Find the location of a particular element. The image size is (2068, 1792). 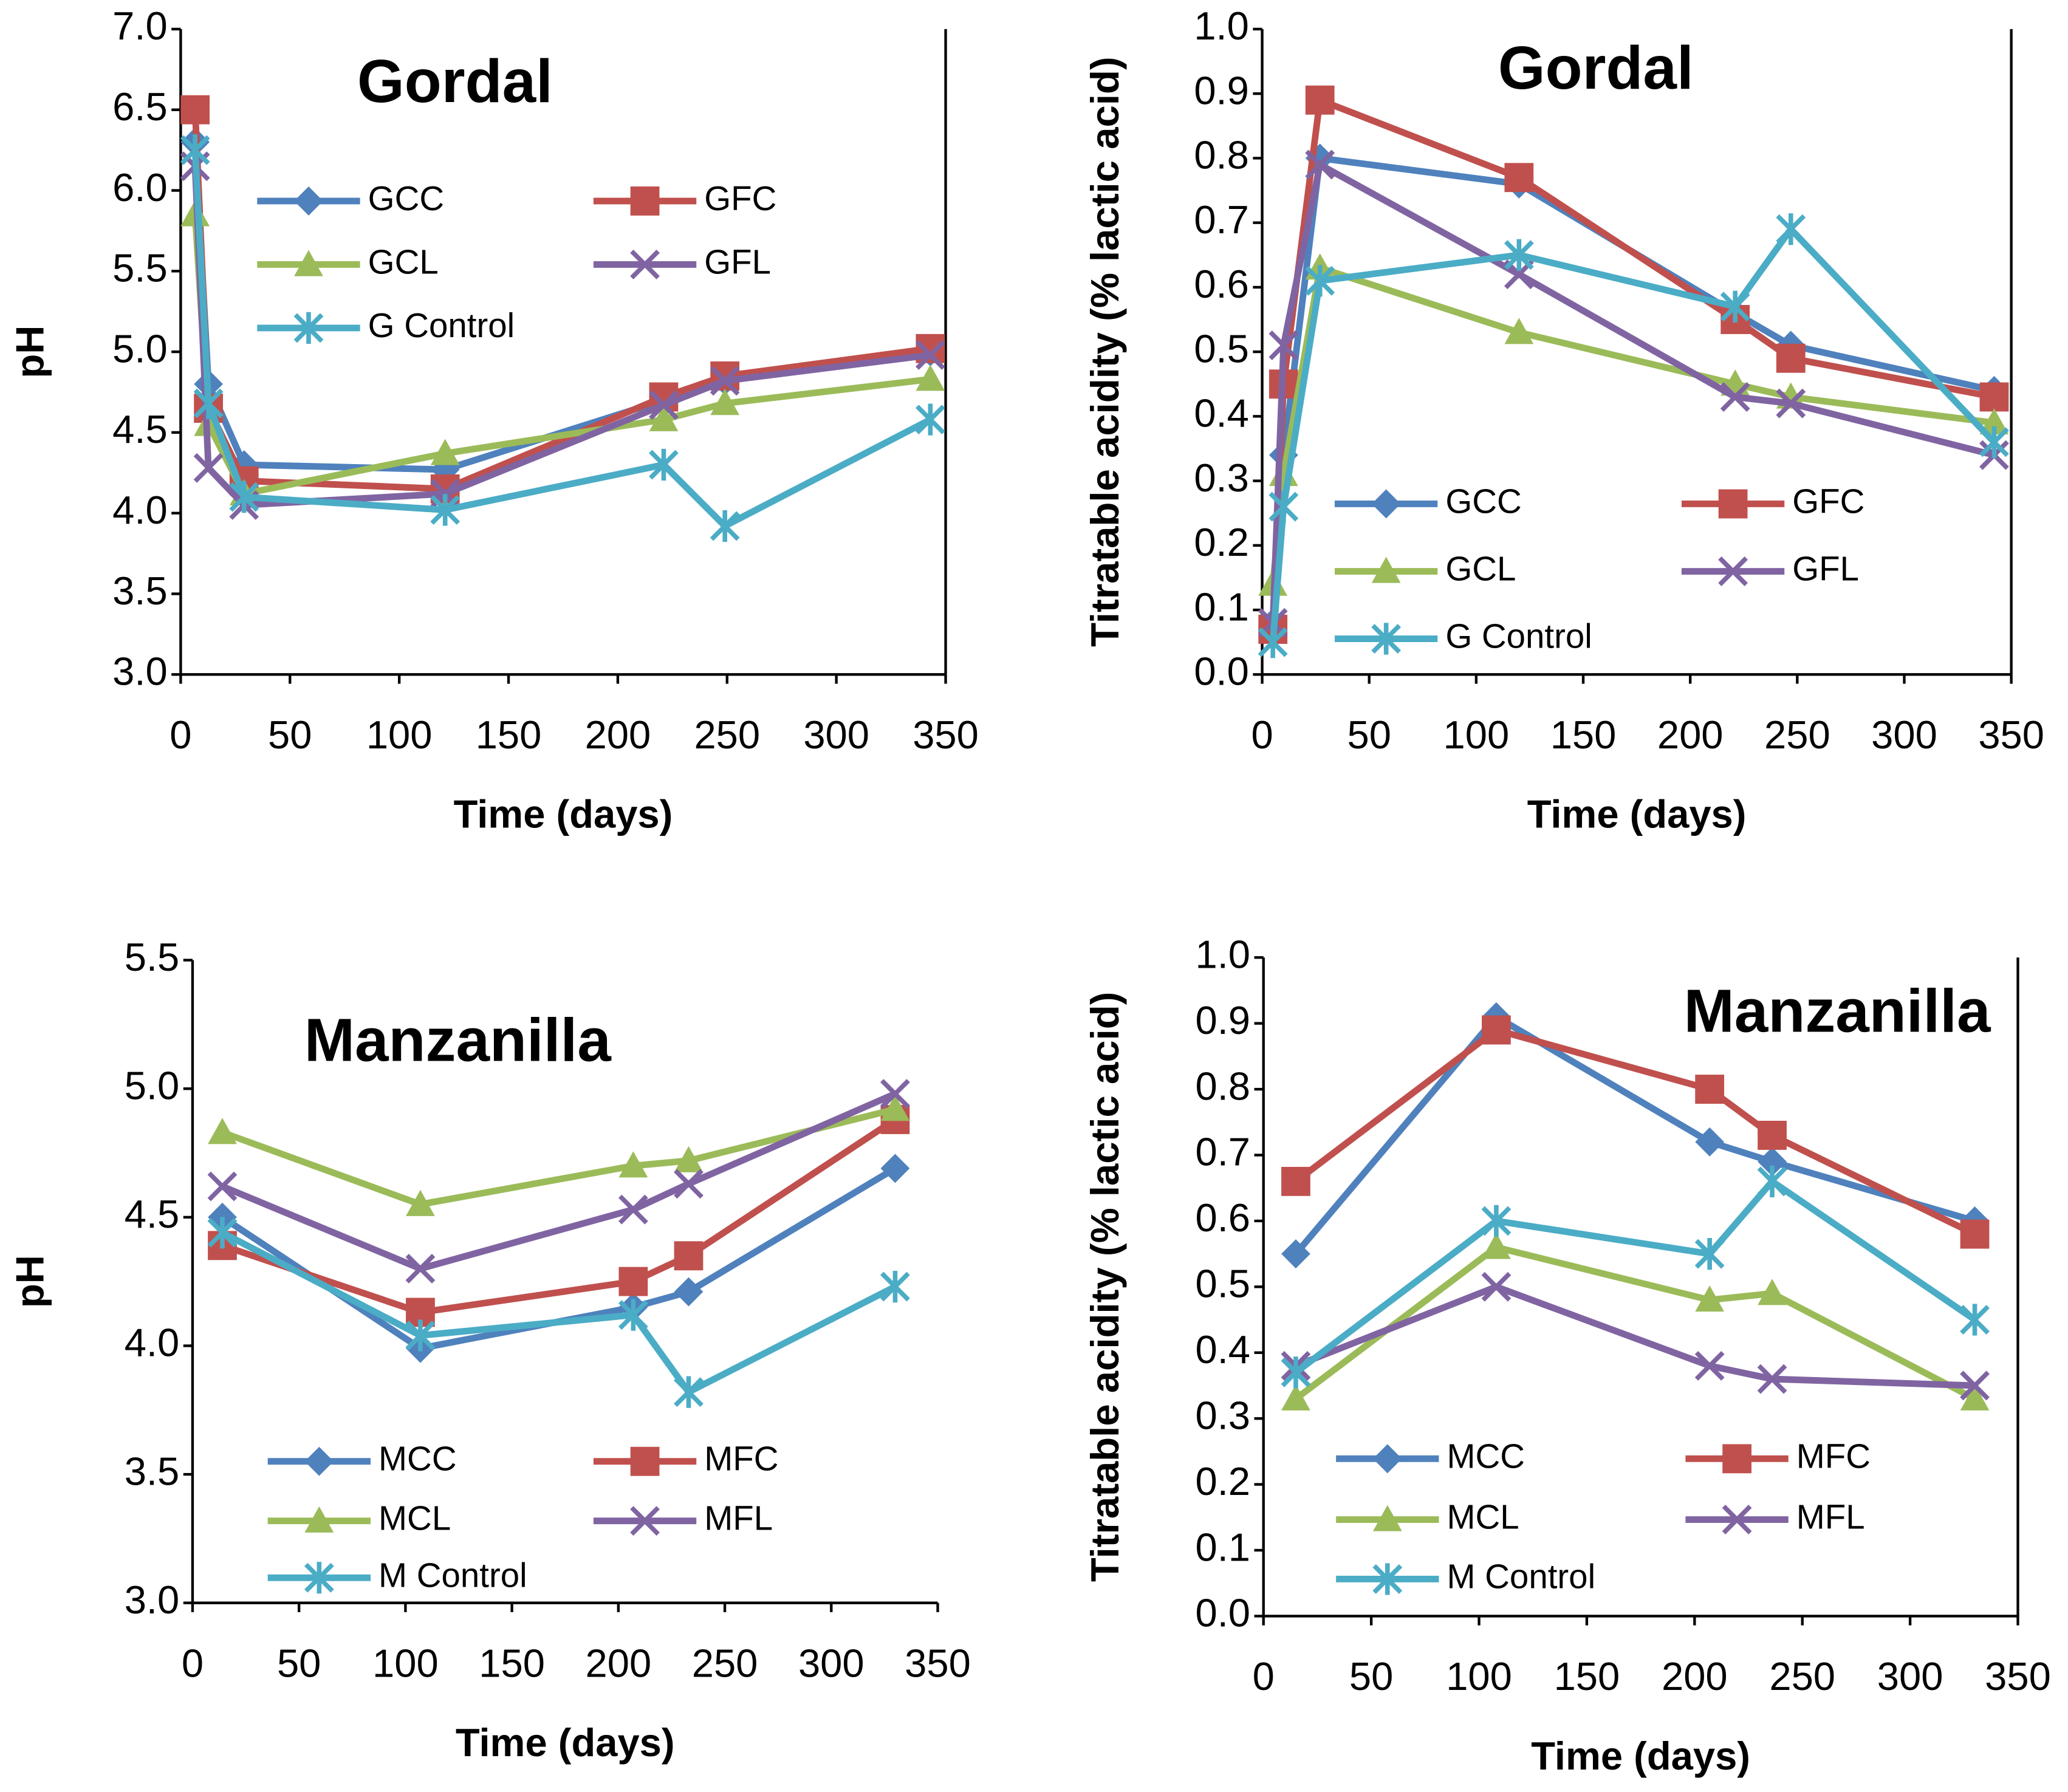

chart-title: Manzanilla is located at coordinates (1837, 1011).